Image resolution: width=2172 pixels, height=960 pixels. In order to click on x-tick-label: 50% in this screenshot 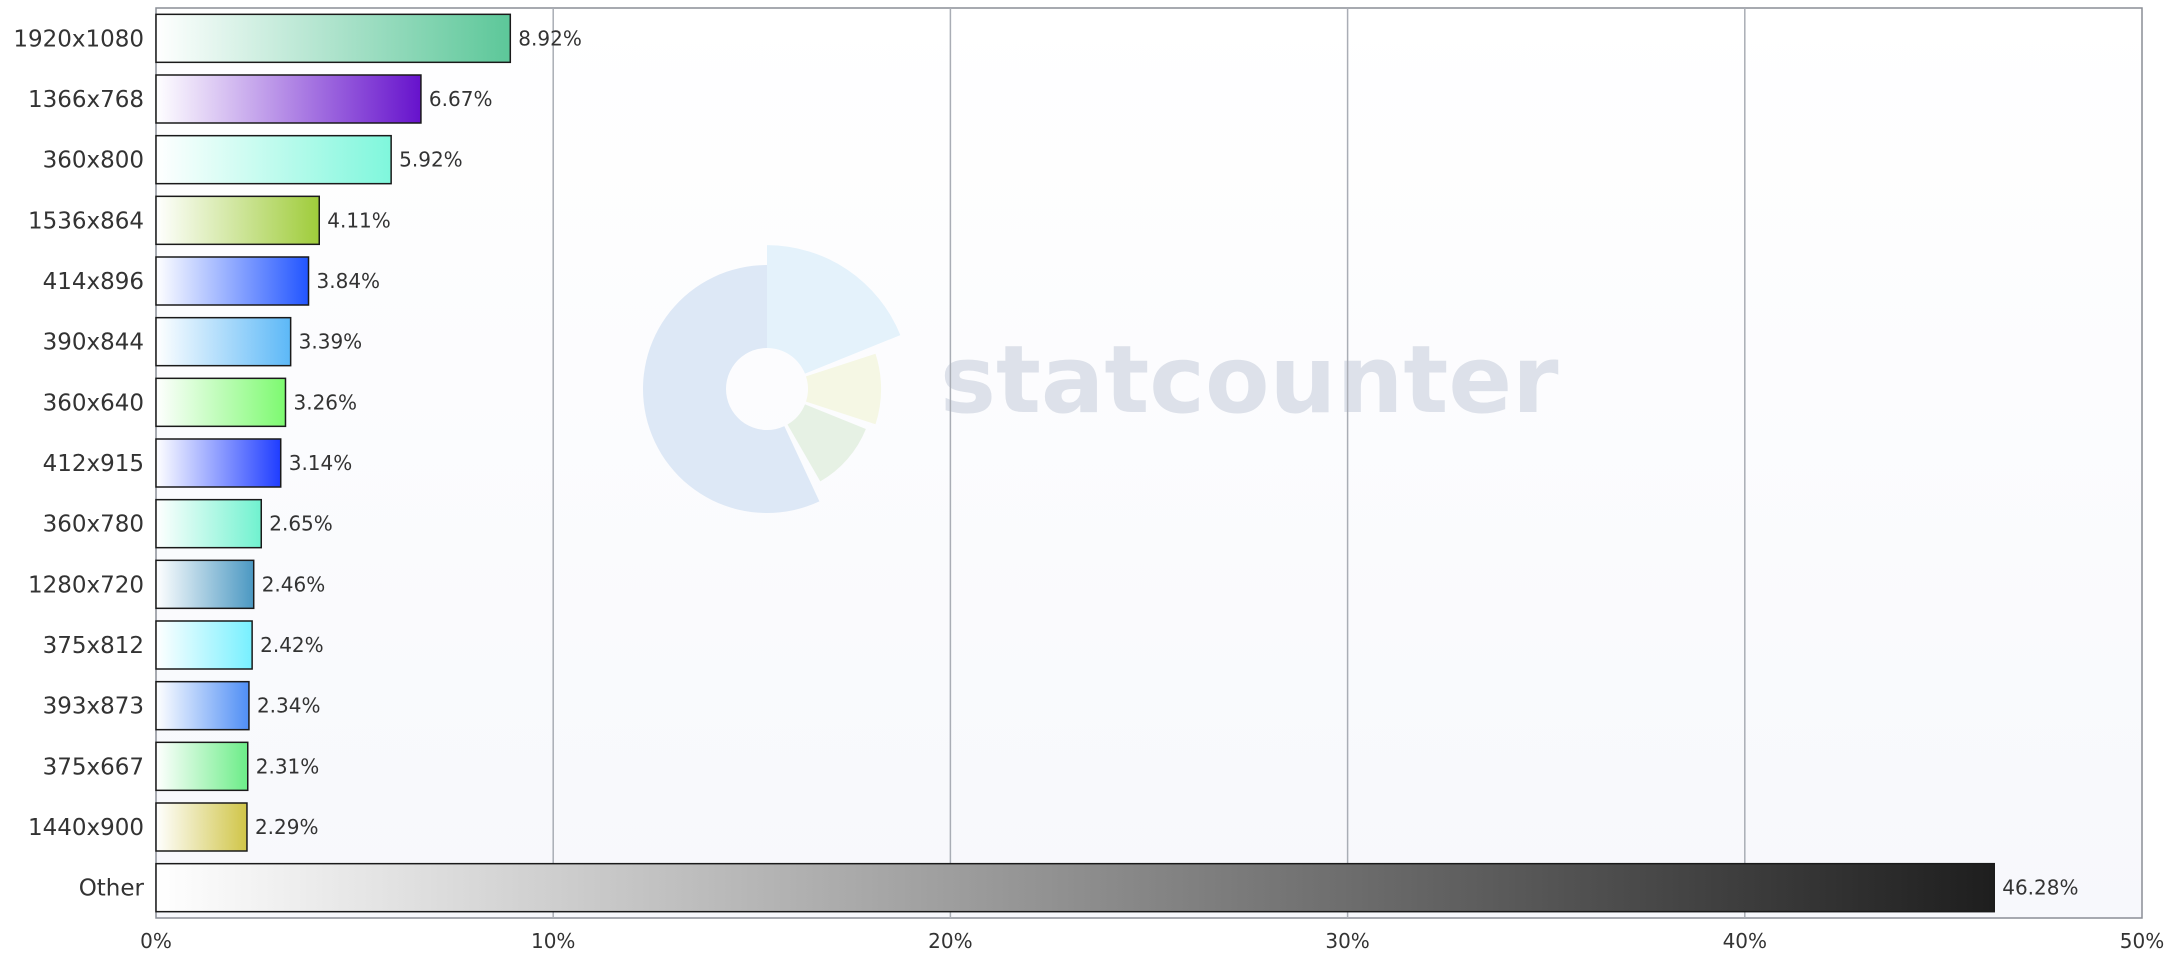, I will do `click(2142, 941)`.